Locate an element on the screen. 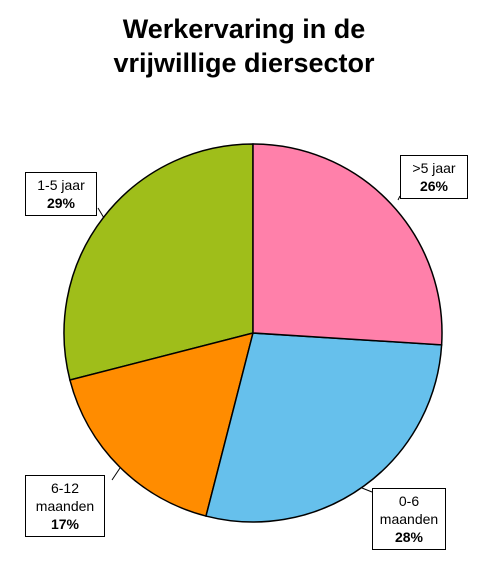 This screenshot has height=581, width=488. category-label: 6-12 maanden is located at coordinates (65, 497).